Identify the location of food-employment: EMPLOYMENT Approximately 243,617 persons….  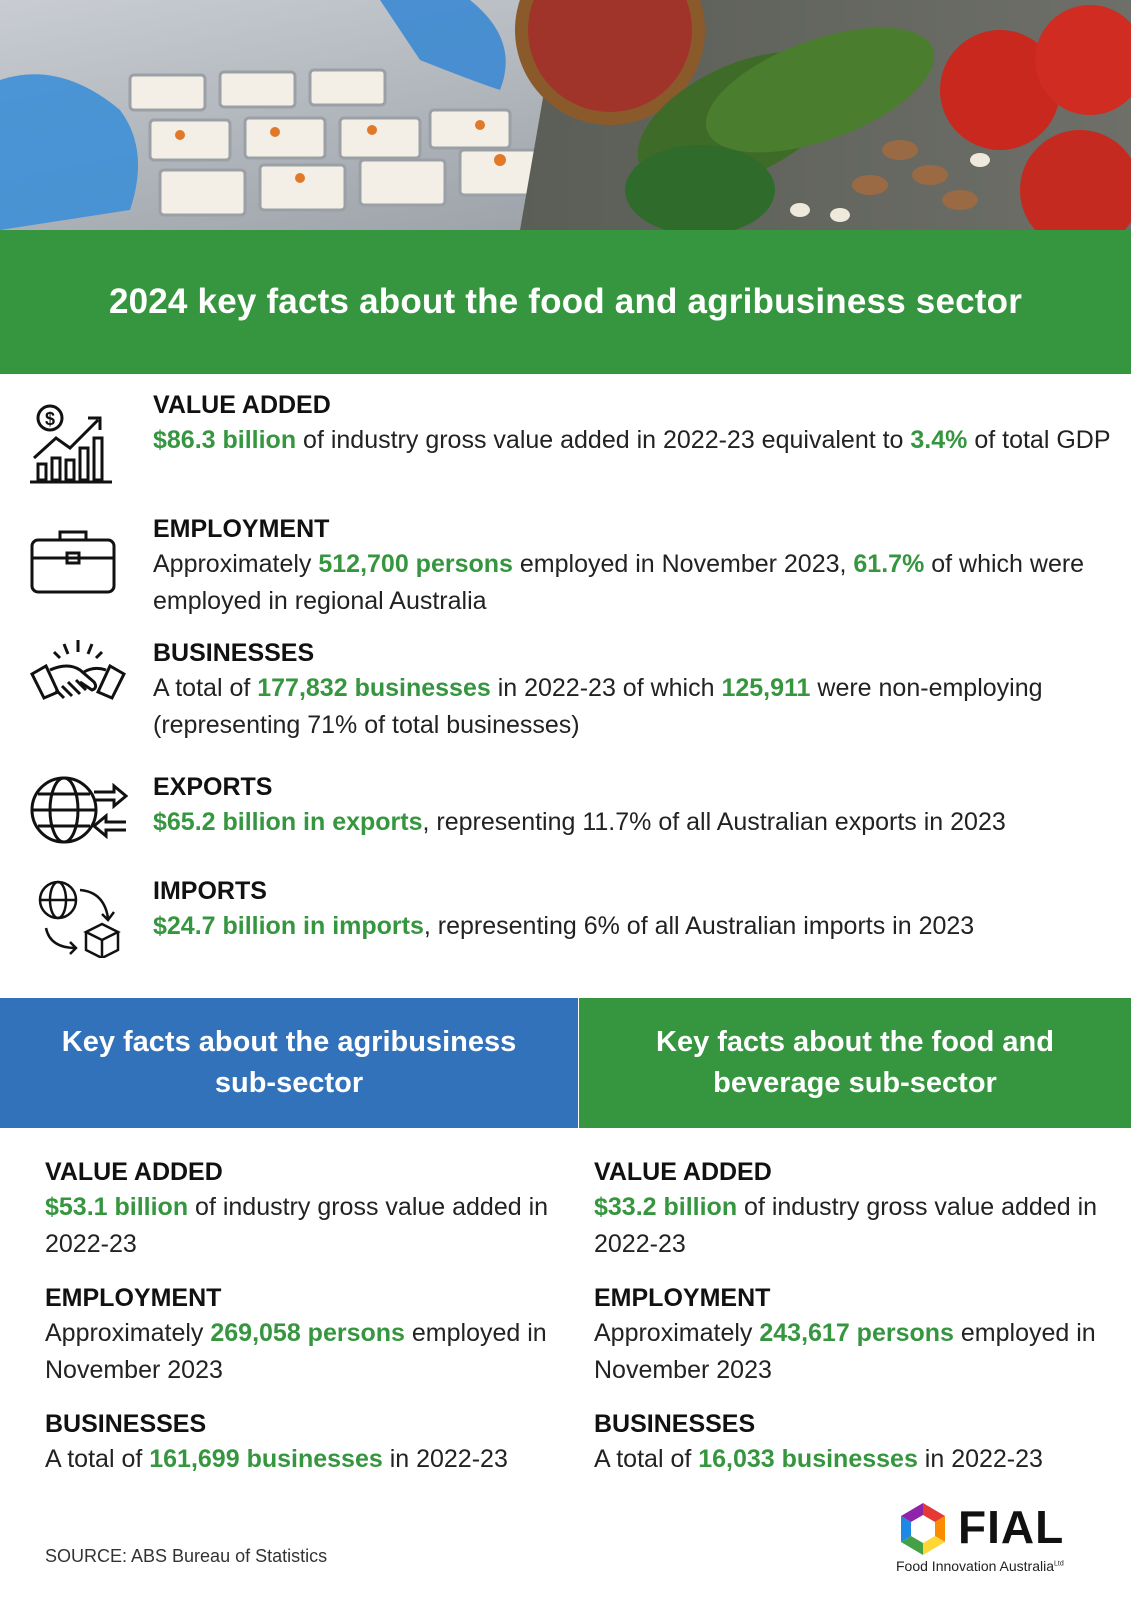
(854, 1335).